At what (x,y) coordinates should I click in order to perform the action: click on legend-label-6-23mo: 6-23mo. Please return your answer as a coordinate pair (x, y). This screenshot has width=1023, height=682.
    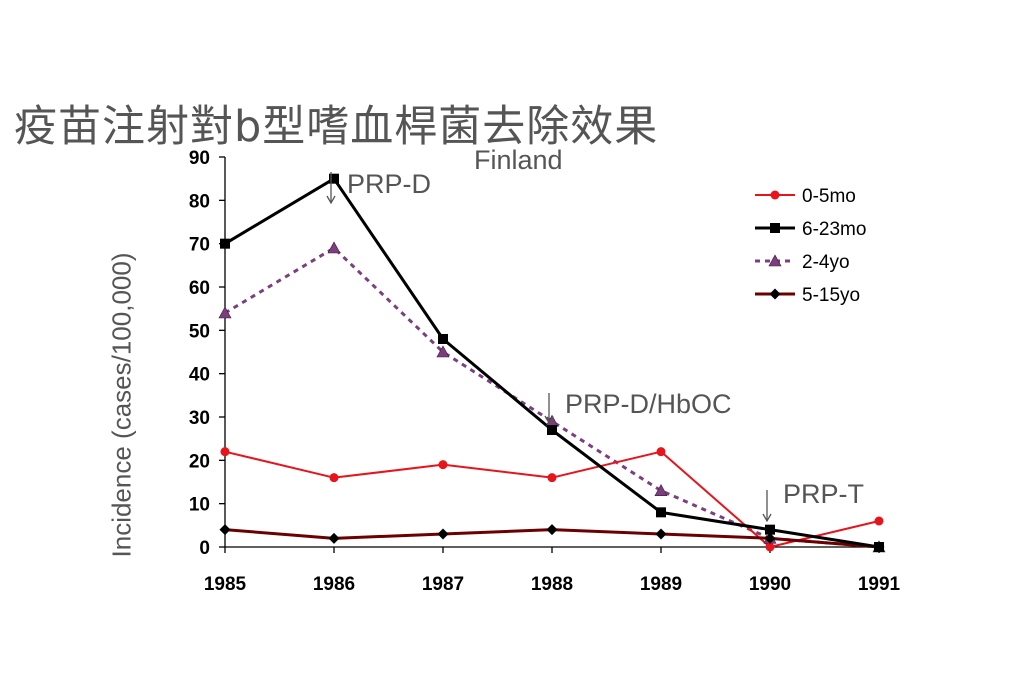
    Looking at the image, I should click on (834, 229).